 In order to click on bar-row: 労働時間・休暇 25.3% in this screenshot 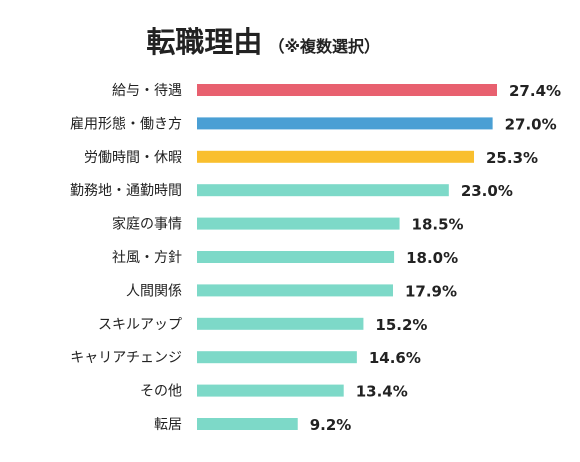, I will do `click(311, 158)`.